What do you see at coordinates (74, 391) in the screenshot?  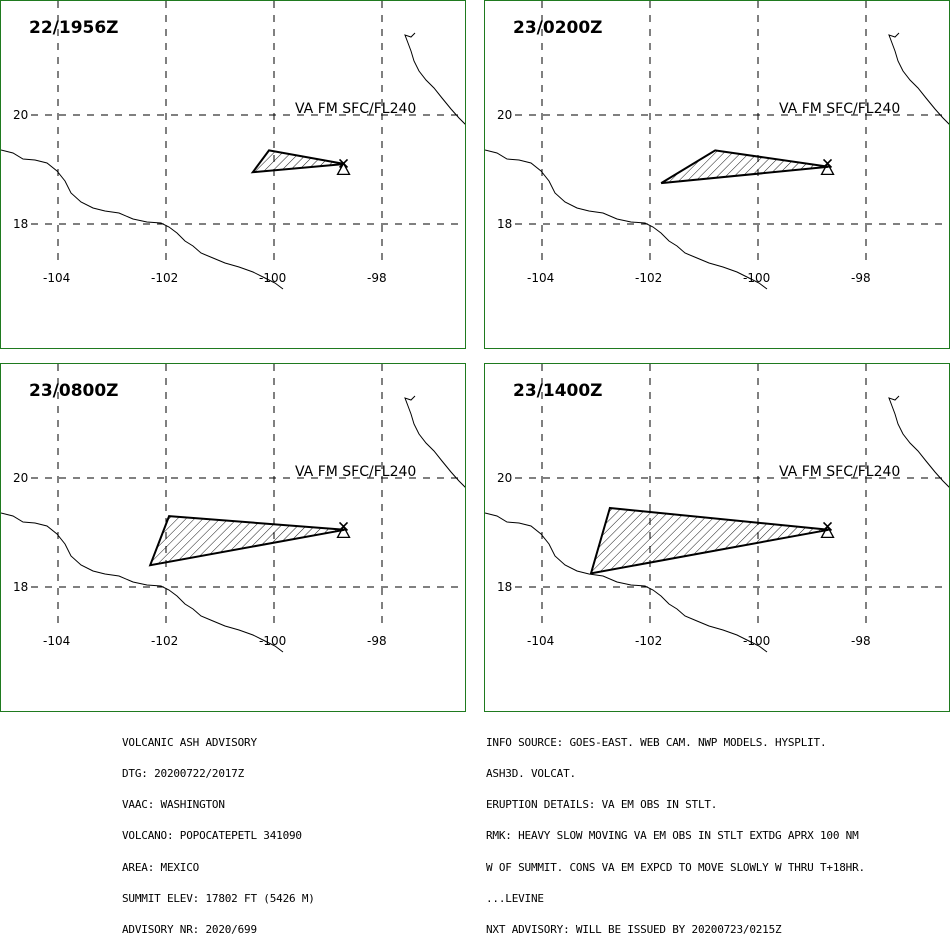 I see `panel-time-title: 23/0800Z` at bounding box center [74, 391].